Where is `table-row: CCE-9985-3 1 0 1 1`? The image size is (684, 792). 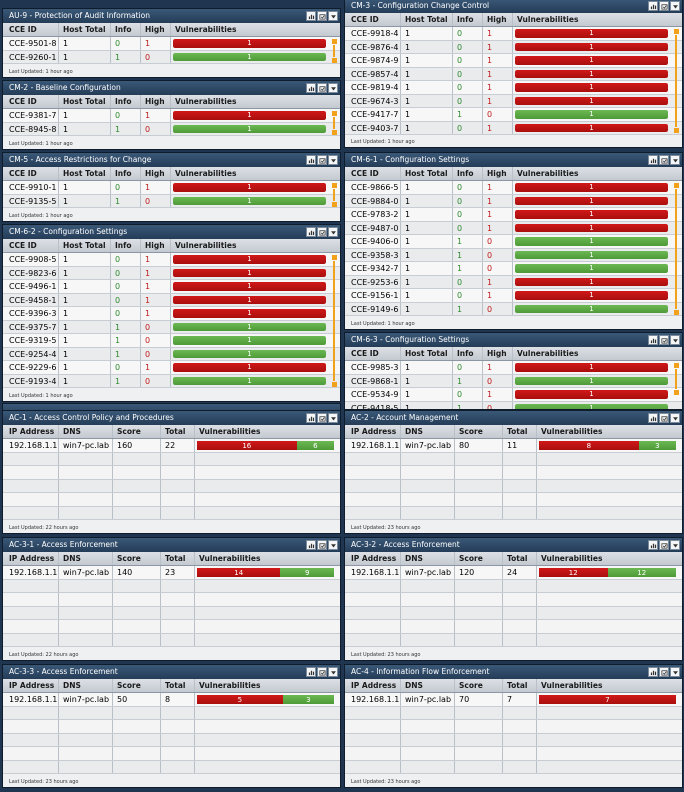 table-row: CCE-9985-3 1 0 1 1 is located at coordinates (513, 368).